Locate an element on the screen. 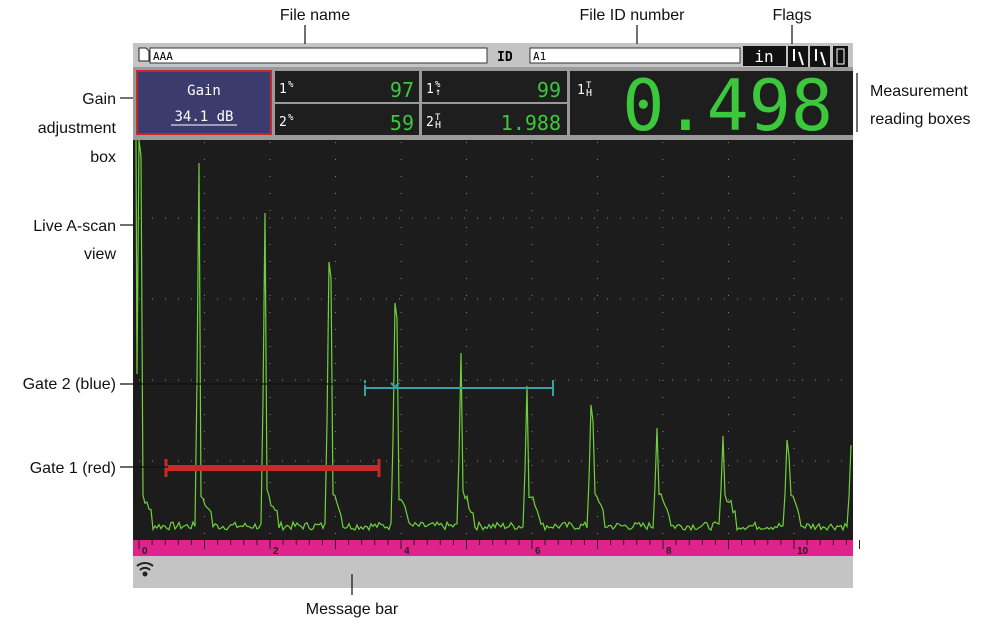  callout: Gate 2 (blue) is located at coordinates (69, 384).